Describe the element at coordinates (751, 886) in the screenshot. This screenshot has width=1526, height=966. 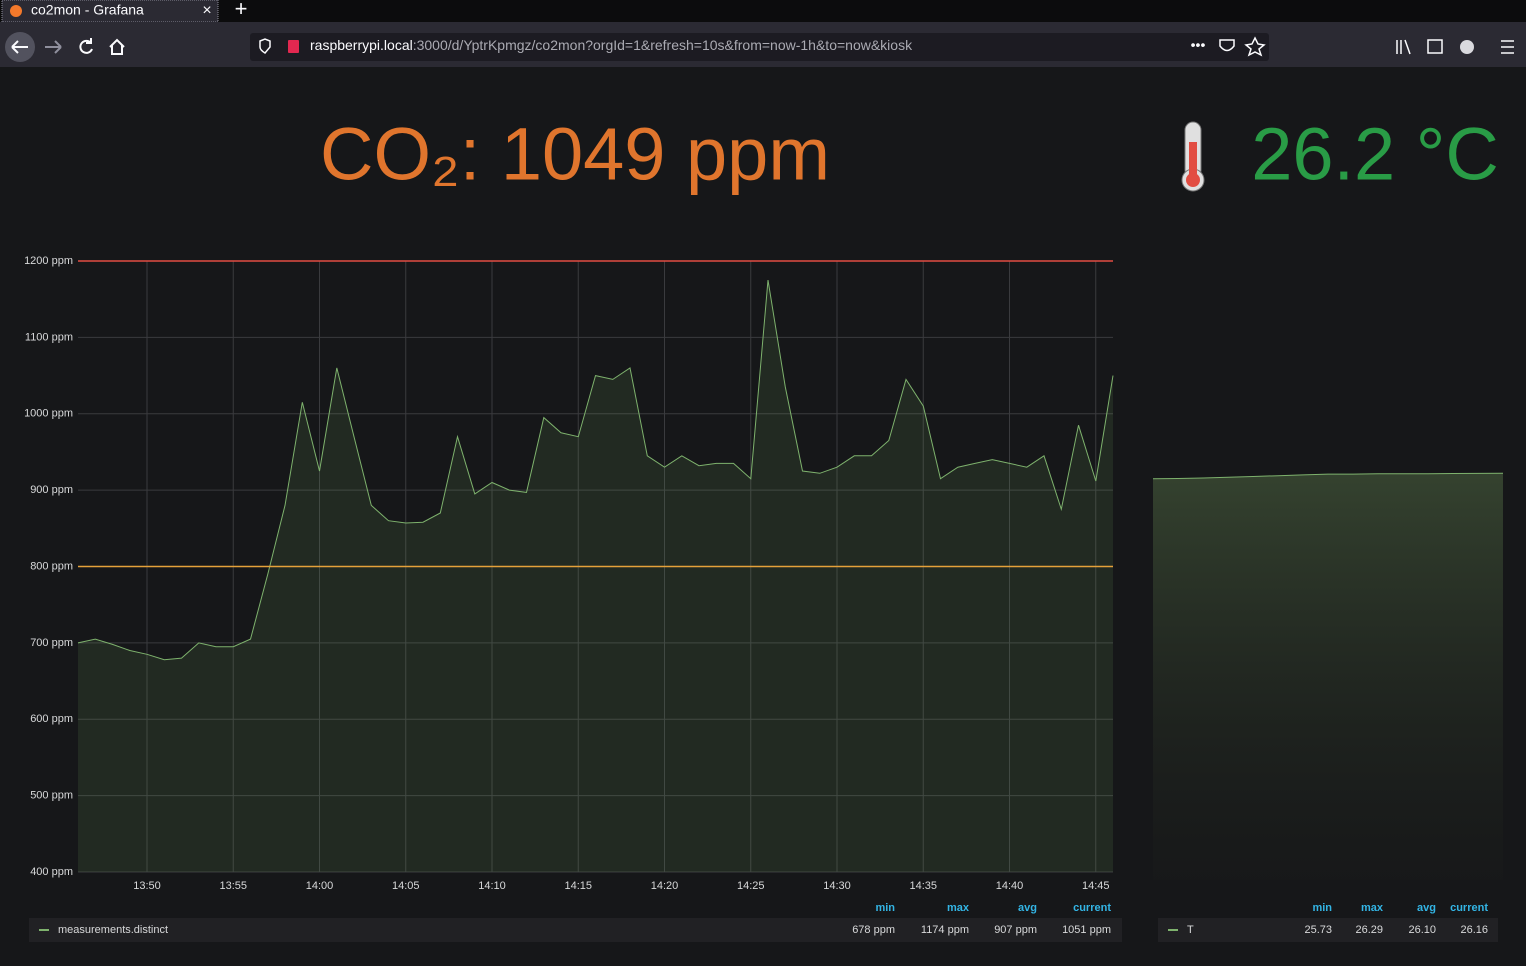
I see `x-tick-label: 14:25` at that location.